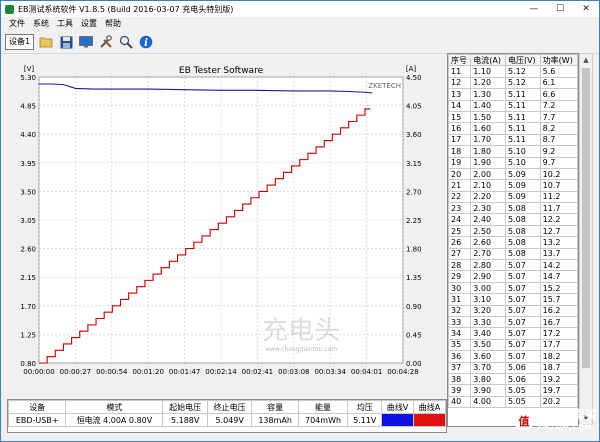 This screenshot has height=442, width=600. What do you see at coordinates (513, 242) in the screenshot?
I see `table-row: 26 2.60 5.08 13.2` at bounding box center [513, 242].